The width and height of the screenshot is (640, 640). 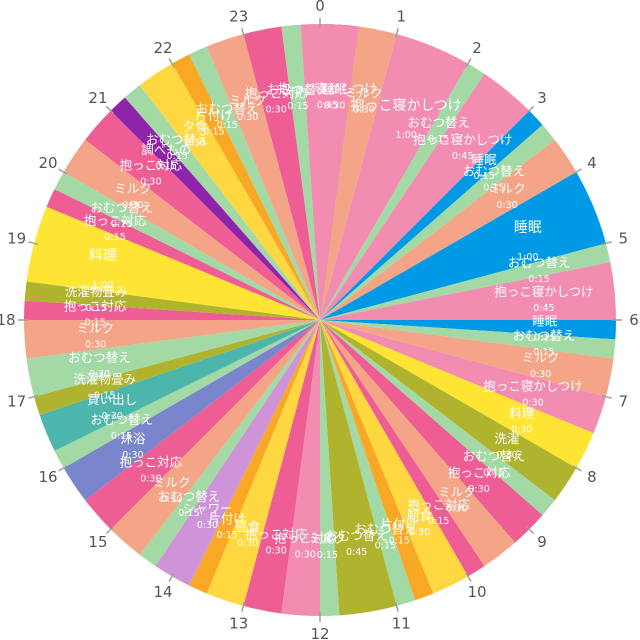 I want to click on slice-activity-label: 夕食, so click(x=196, y=126).